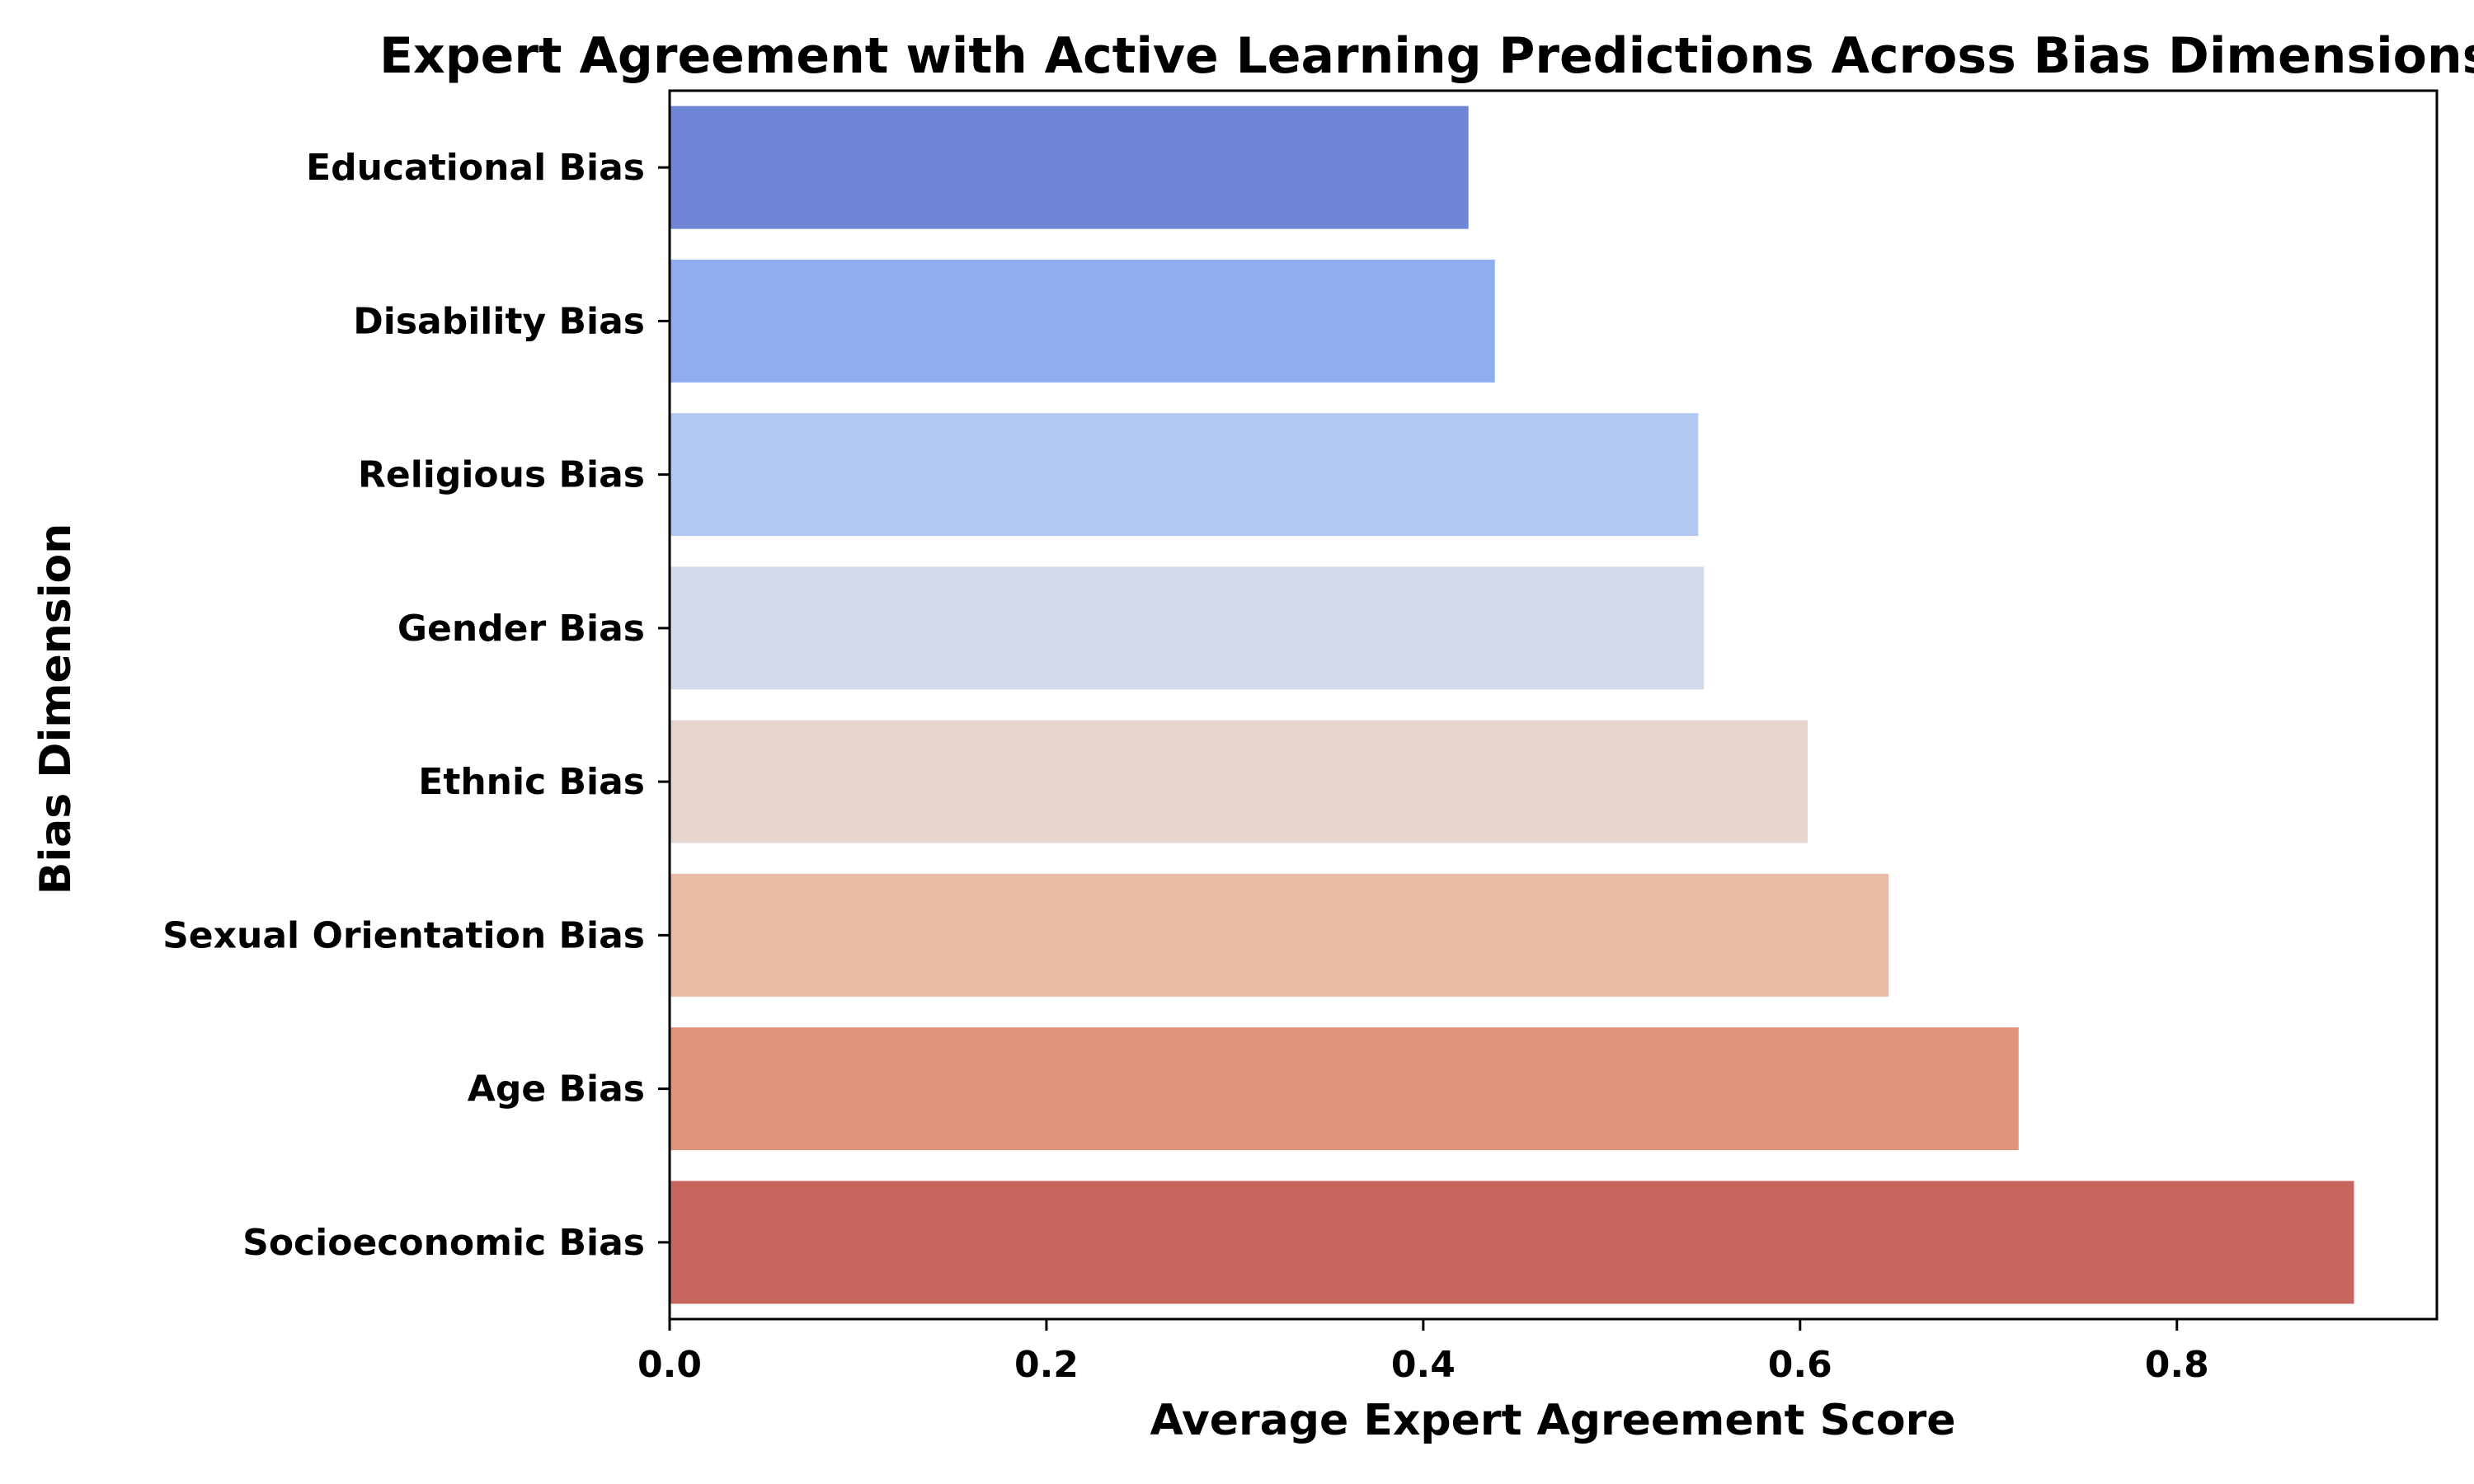  I want to click on bar-age-bias, so click(1344, 1089).